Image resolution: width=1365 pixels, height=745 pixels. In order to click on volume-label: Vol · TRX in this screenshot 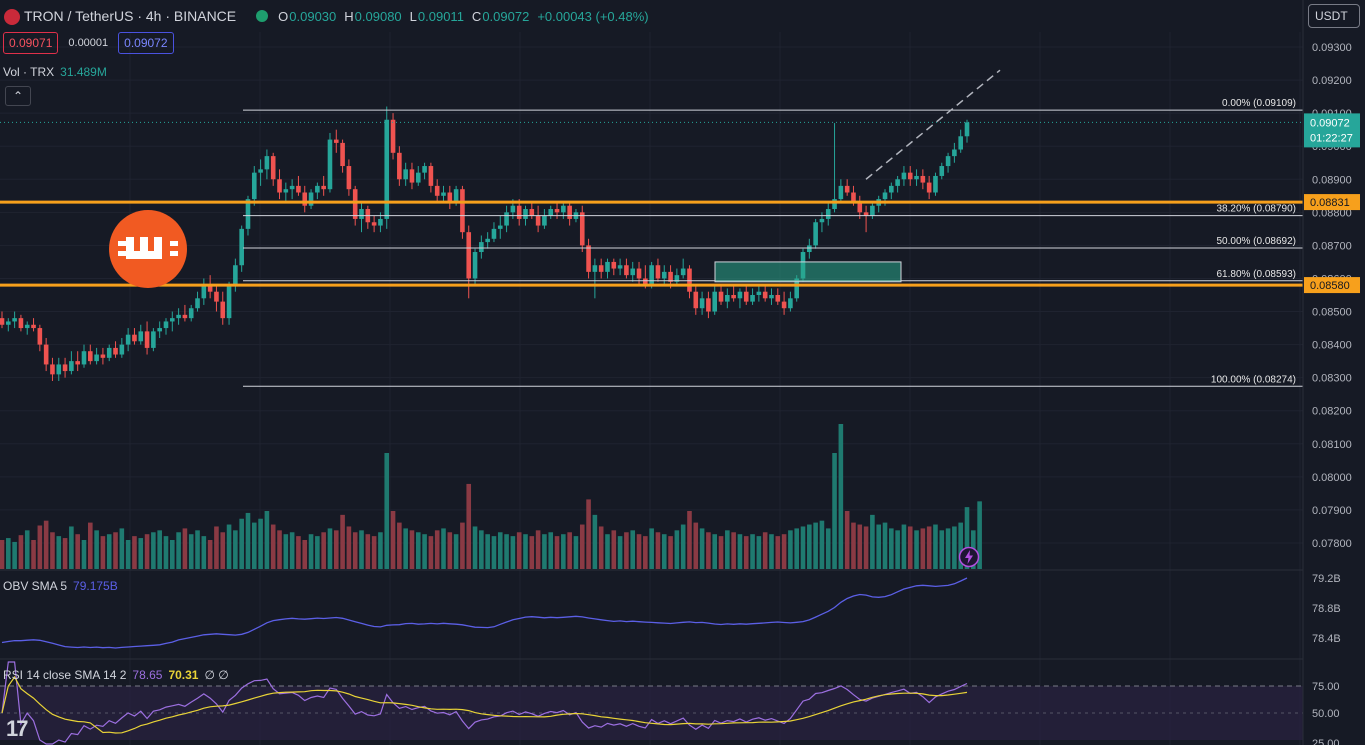, I will do `click(29, 72)`.